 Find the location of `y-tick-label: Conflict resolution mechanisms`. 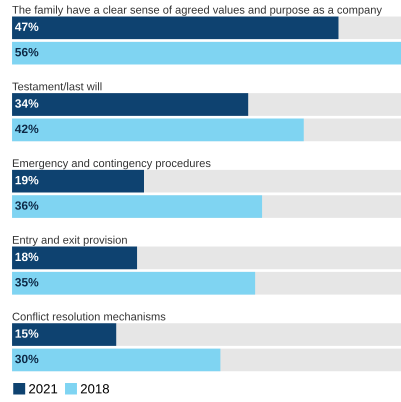

y-tick-label: Conflict resolution mechanisms is located at coordinates (89, 316).